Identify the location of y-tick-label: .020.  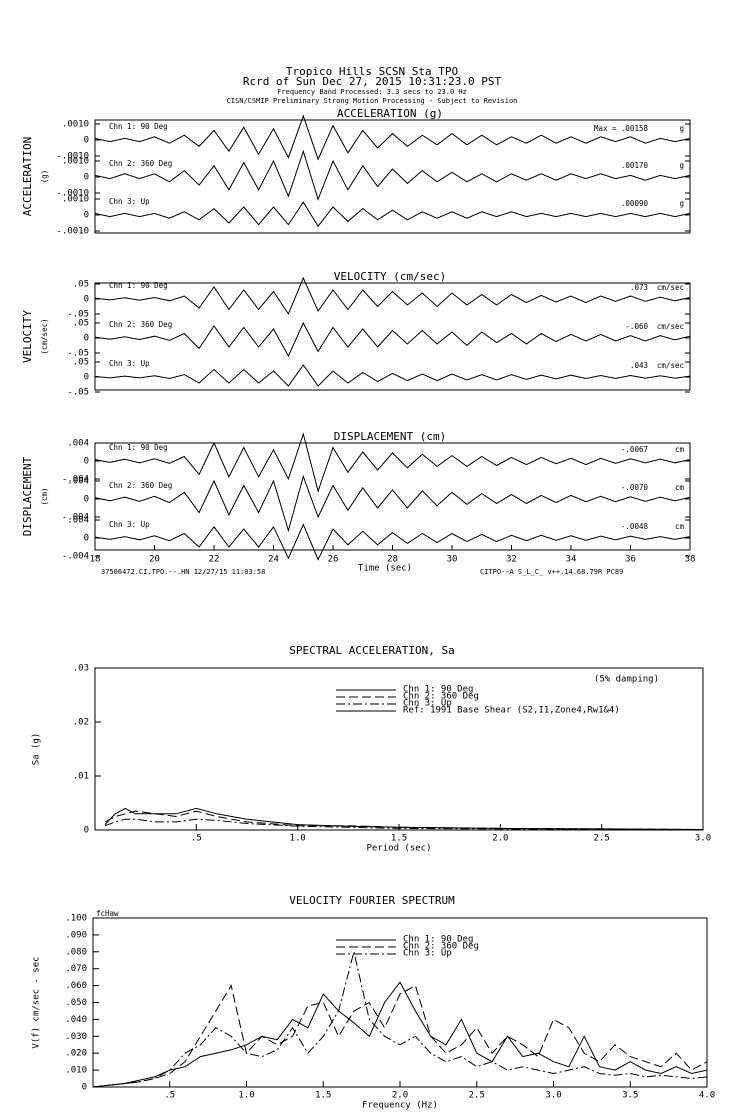
(76, 1054).